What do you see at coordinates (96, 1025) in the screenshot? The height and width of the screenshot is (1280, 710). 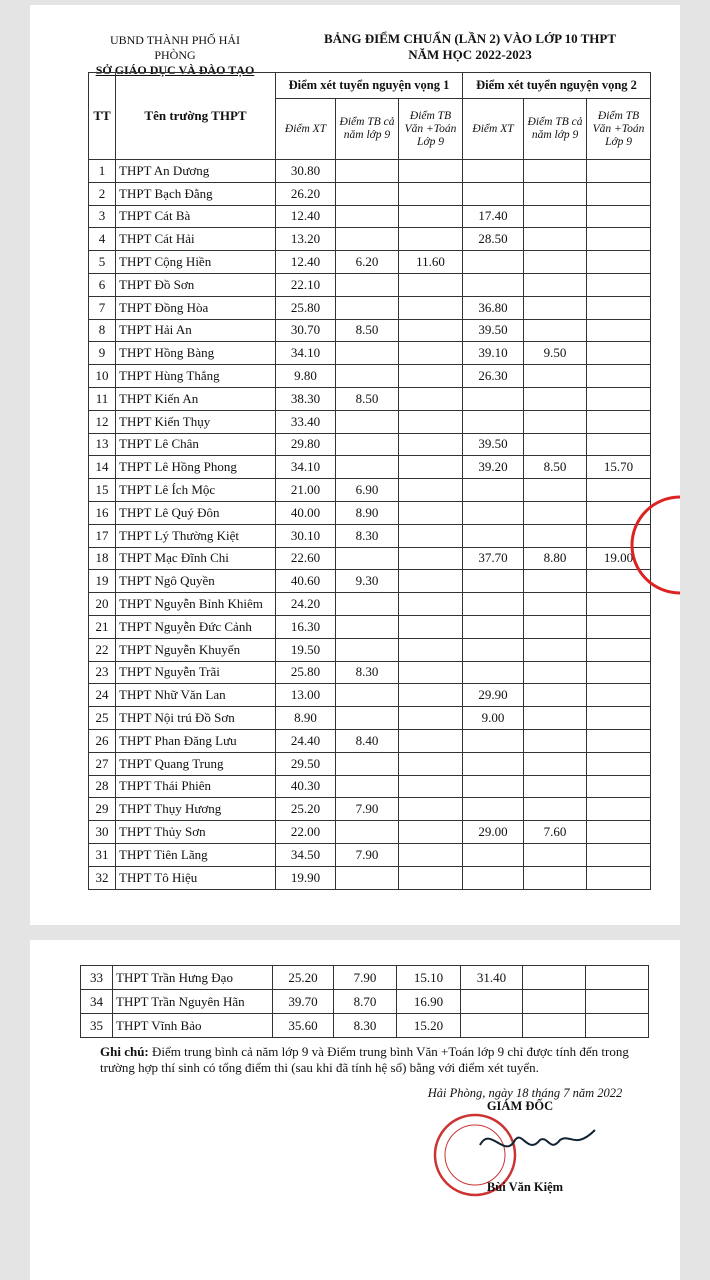 I see `row-number: 35` at bounding box center [96, 1025].